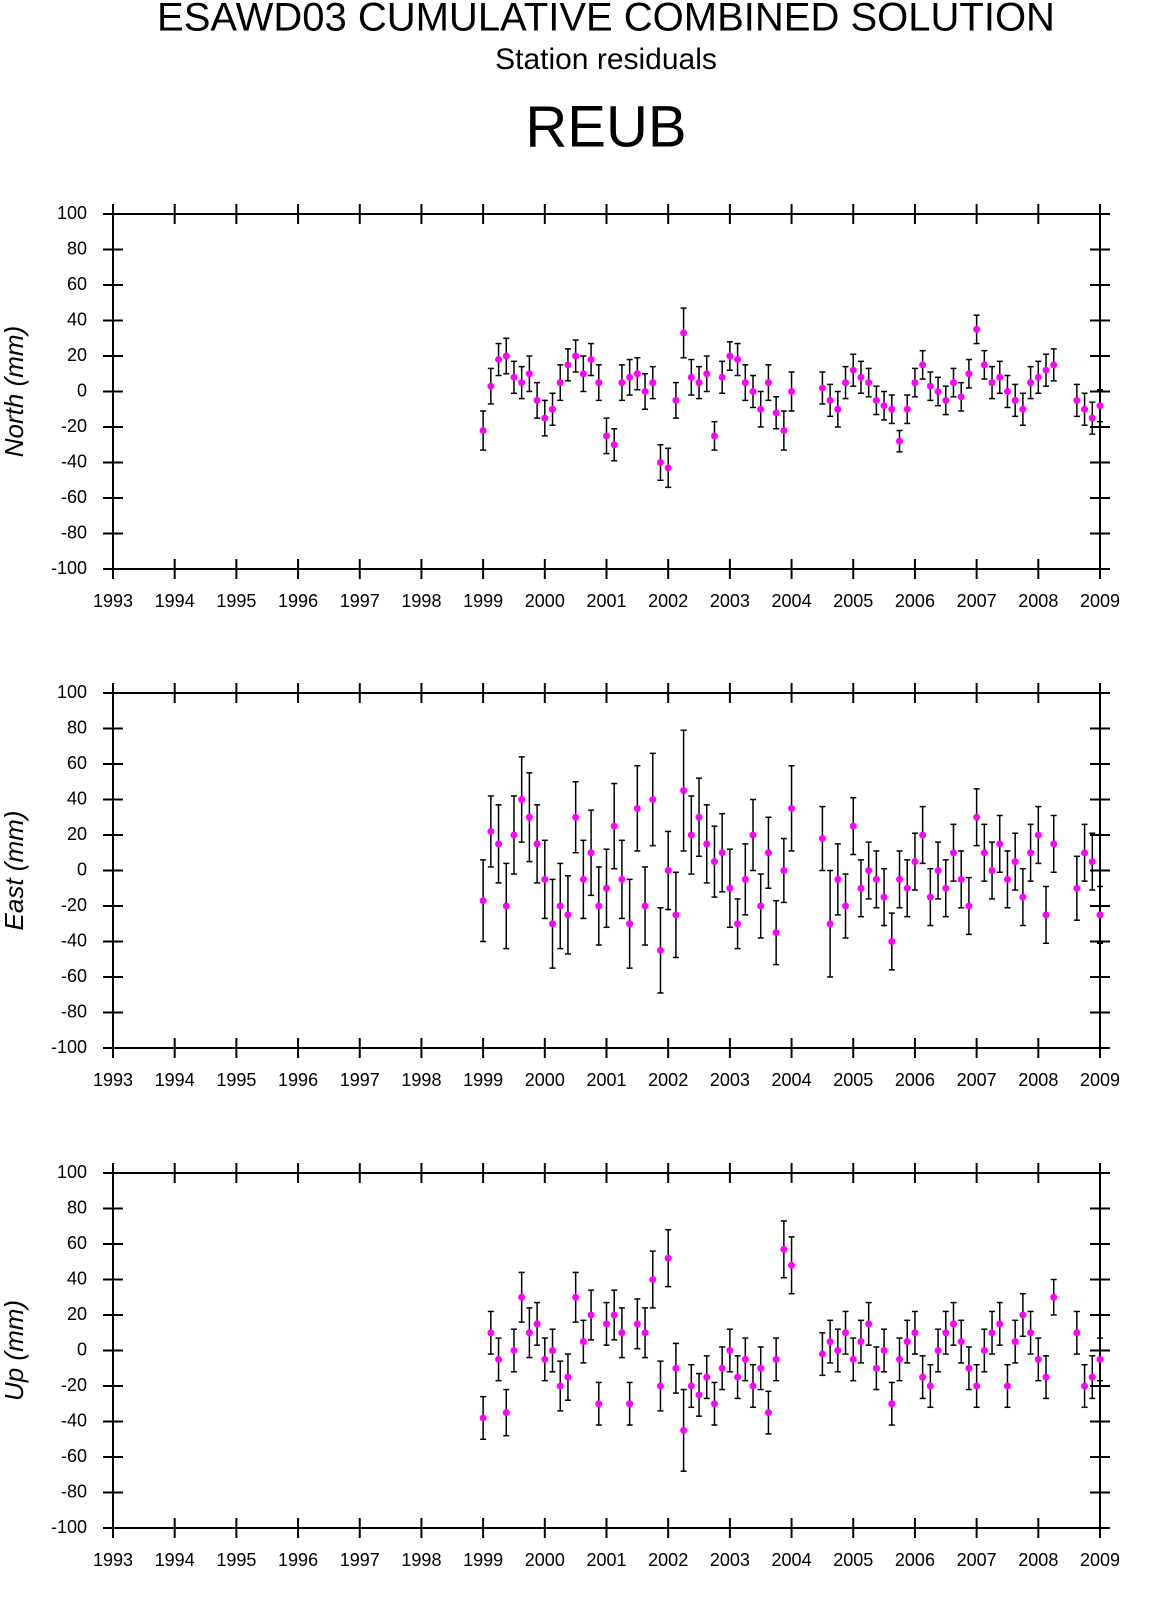  I want to click on x-tick-label: 2004, so click(792, 1560).